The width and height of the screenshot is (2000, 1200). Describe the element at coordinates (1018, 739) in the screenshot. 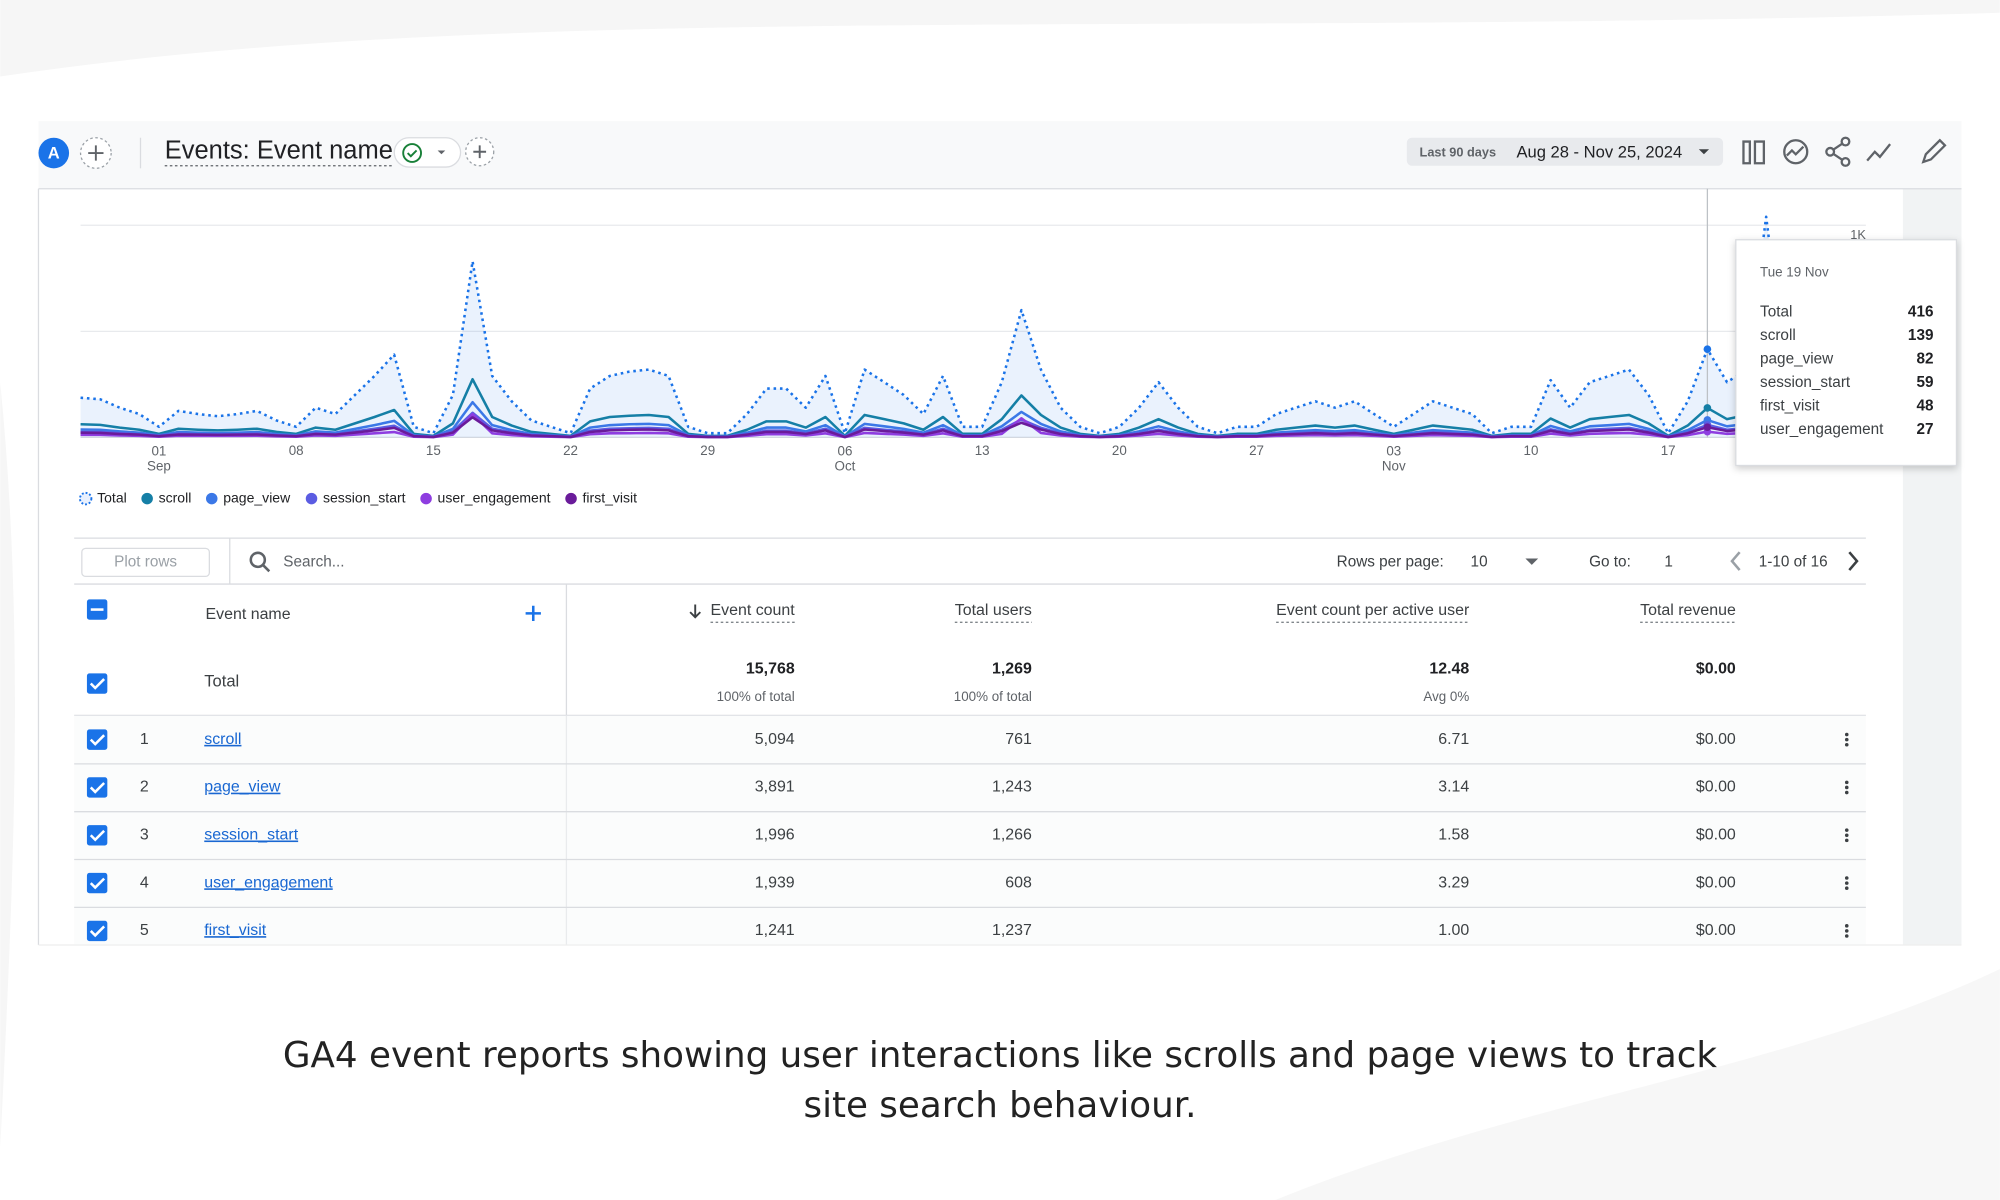

I see `cell-value: 761` at that location.